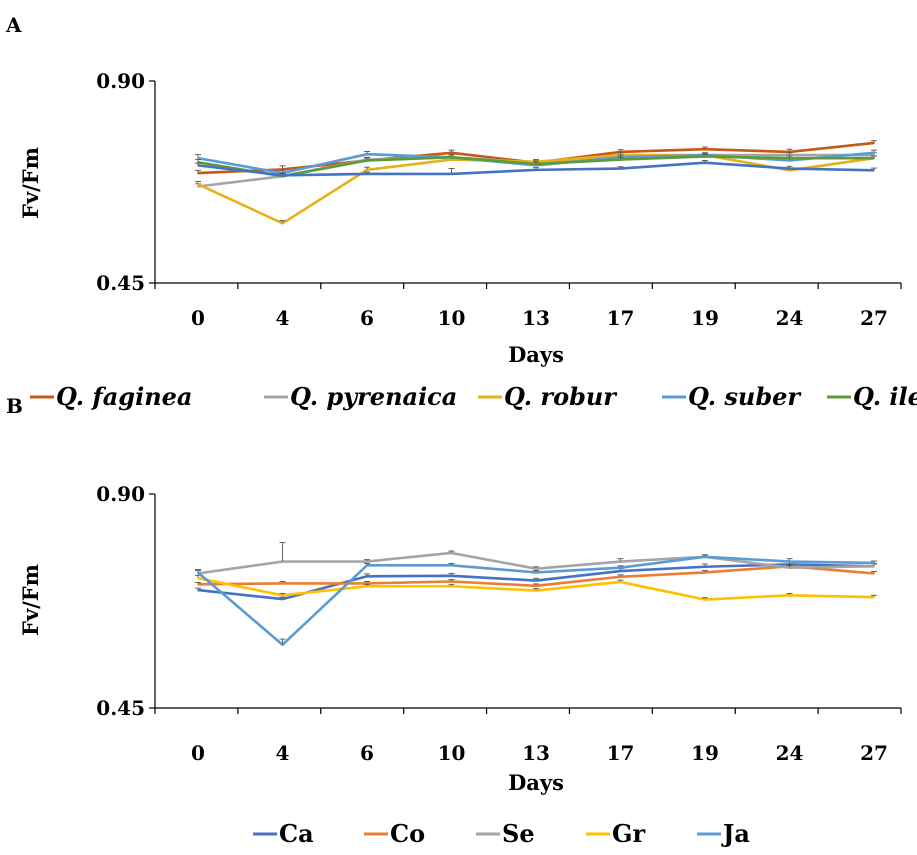 The image size is (917, 855). Describe the element at coordinates (30, 183) in the screenshot. I see `charta-y-axis-title: Fv/Fm` at that location.